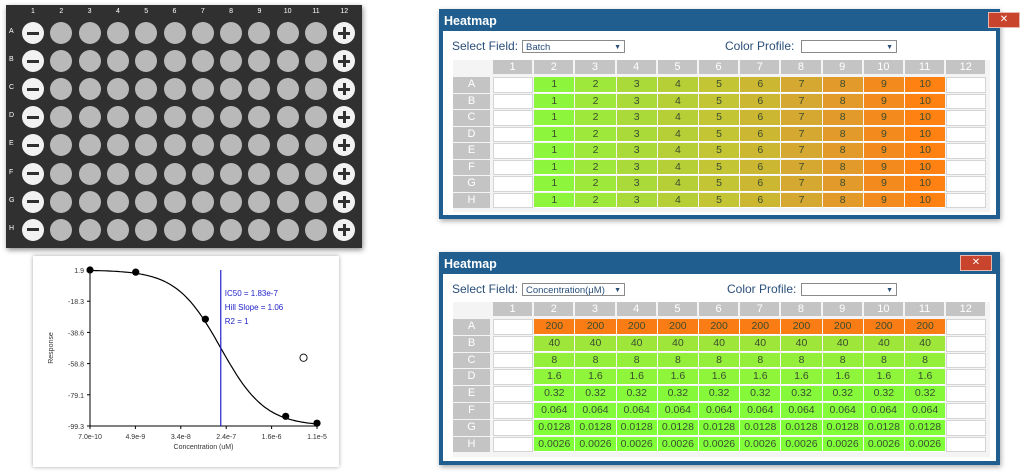 Image resolution: width=1024 pixels, height=475 pixels. What do you see at coordinates (760, 118) in the screenshot?
I see `heatmap-cell: 6` at bounding box center [760, 118].